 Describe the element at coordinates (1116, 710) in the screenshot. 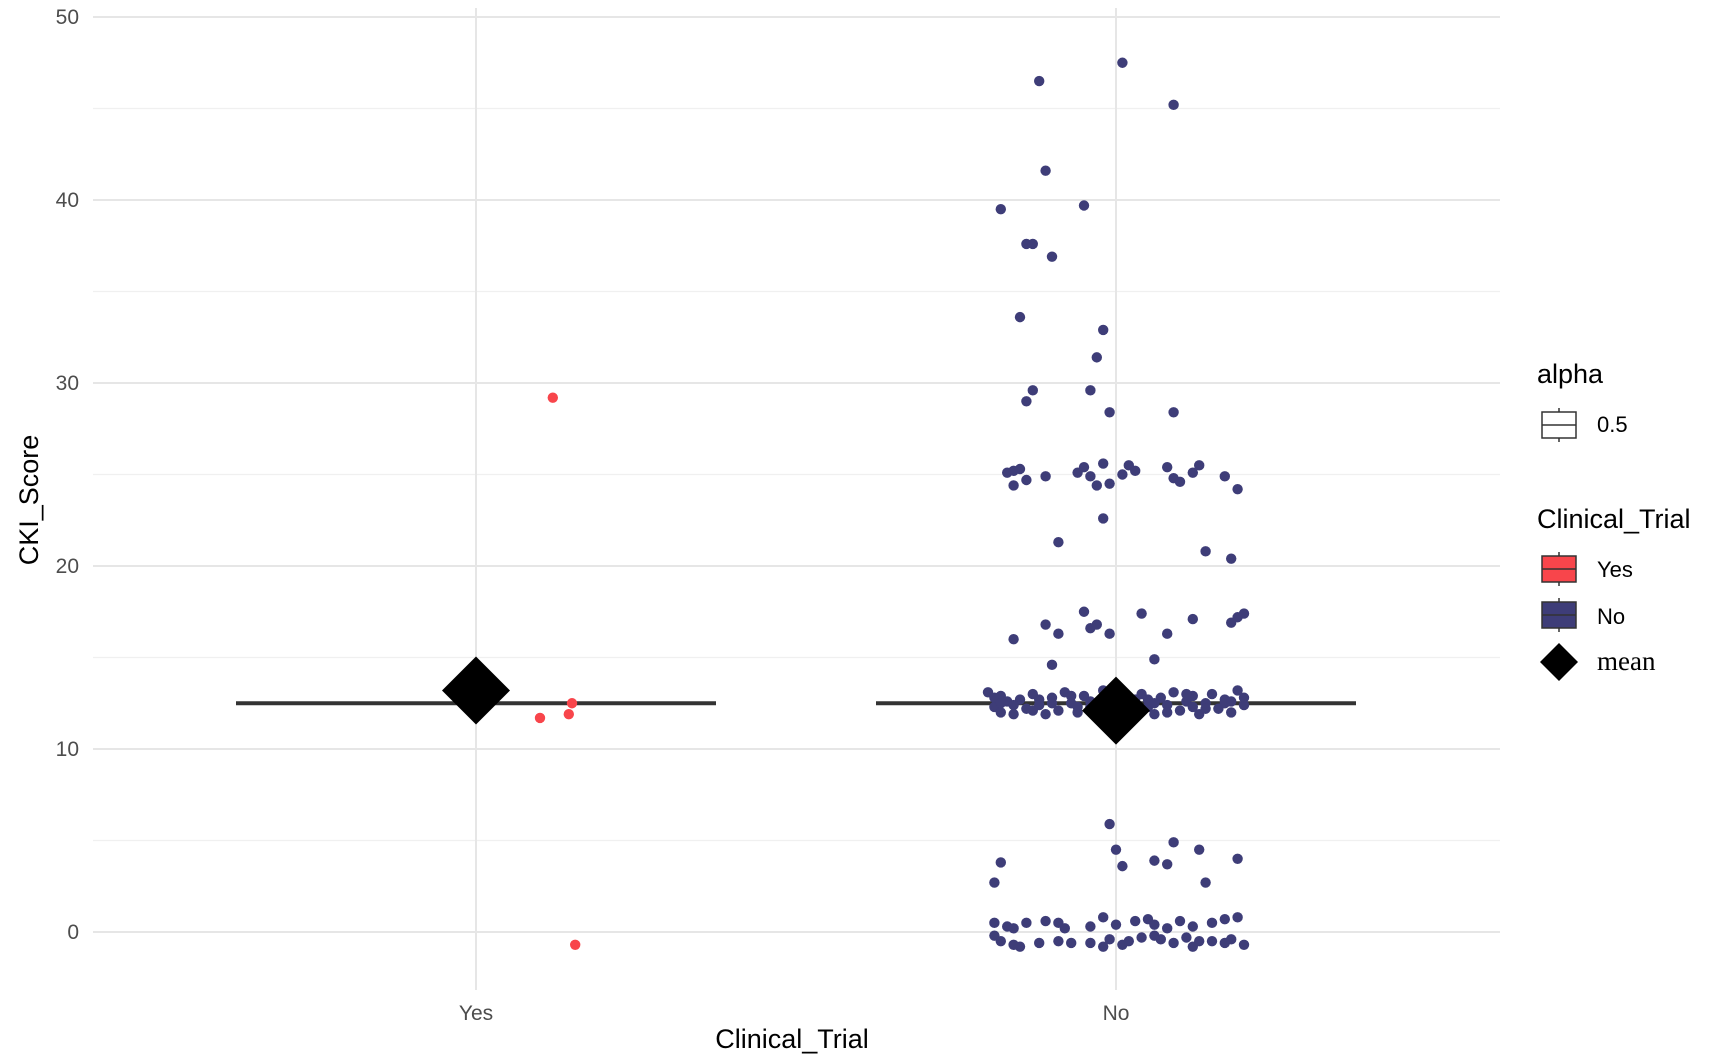

I see `mean-diamond-no` at that location.